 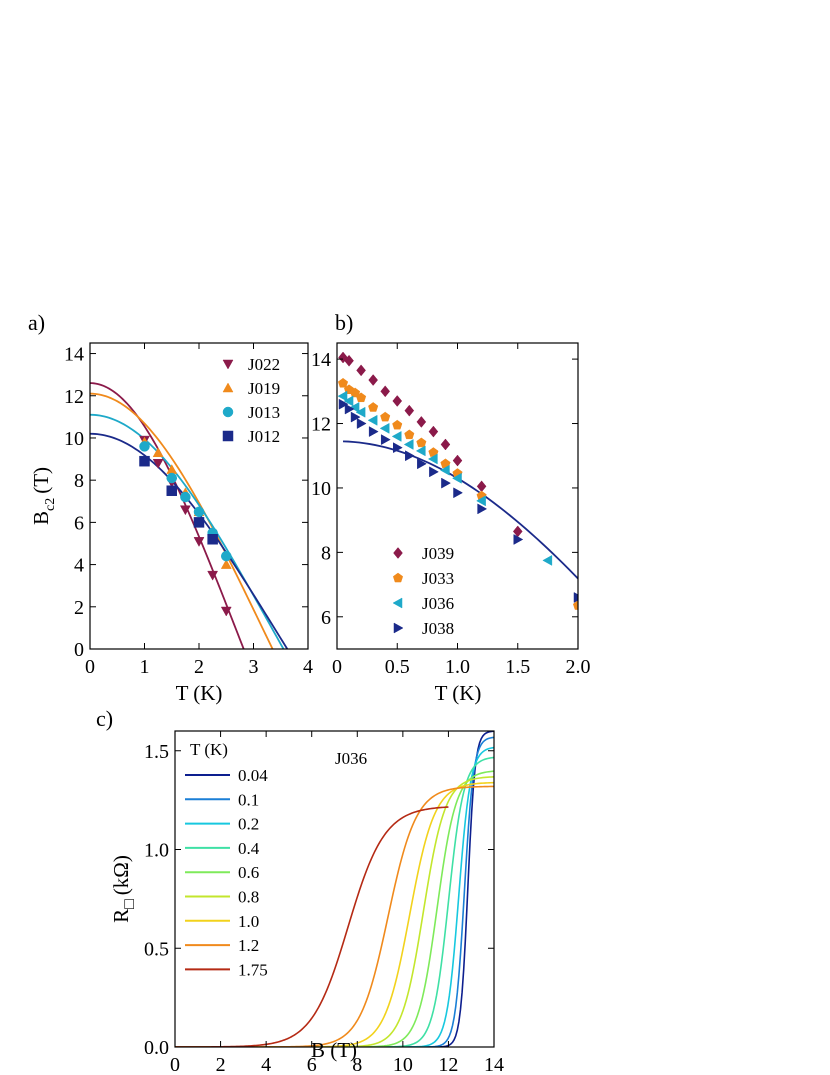 I want to click on curve-T-0.1, so click(x=334, y=891).